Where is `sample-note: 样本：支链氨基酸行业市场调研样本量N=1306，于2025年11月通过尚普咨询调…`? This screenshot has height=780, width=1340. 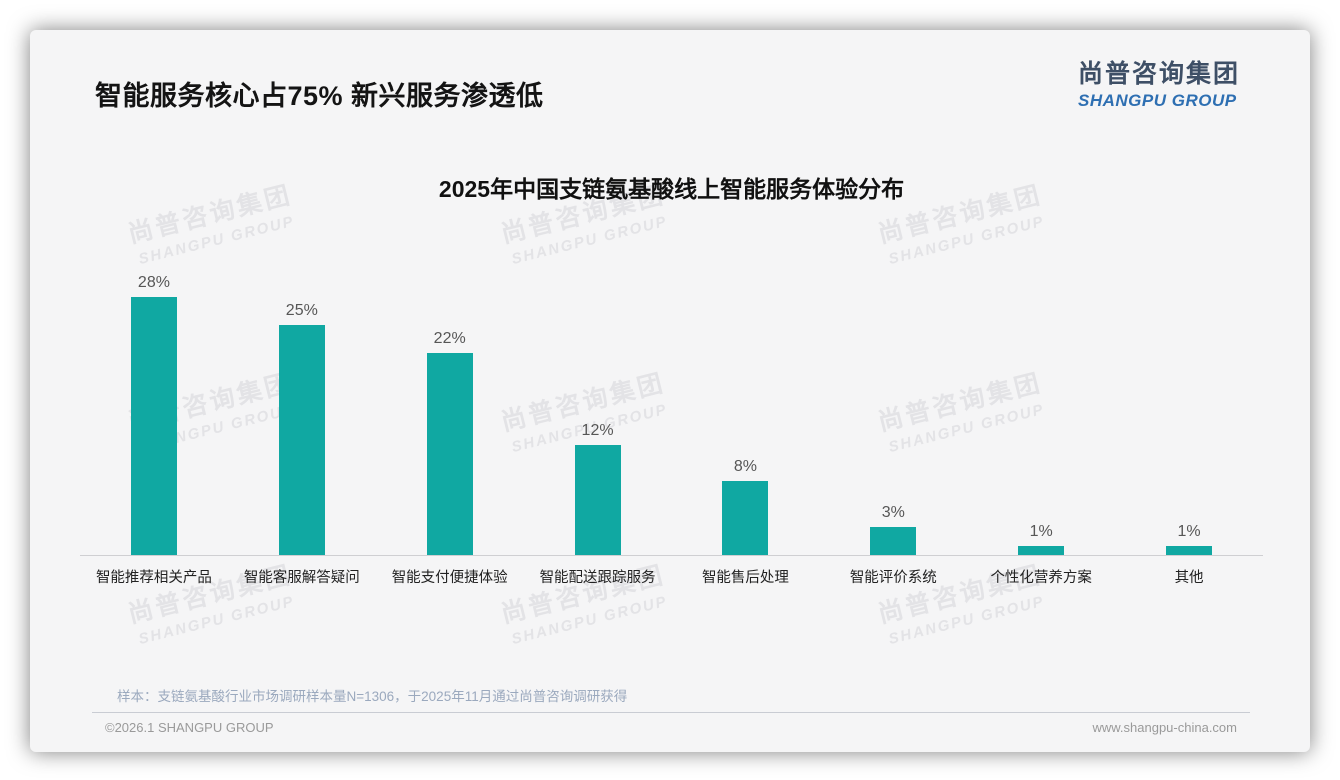 sample-note: 样本：支链氨基酸行业市场调研样本量N=1306，于2025年11月通过尚普咨询调… is located at coordinates (372, 696).